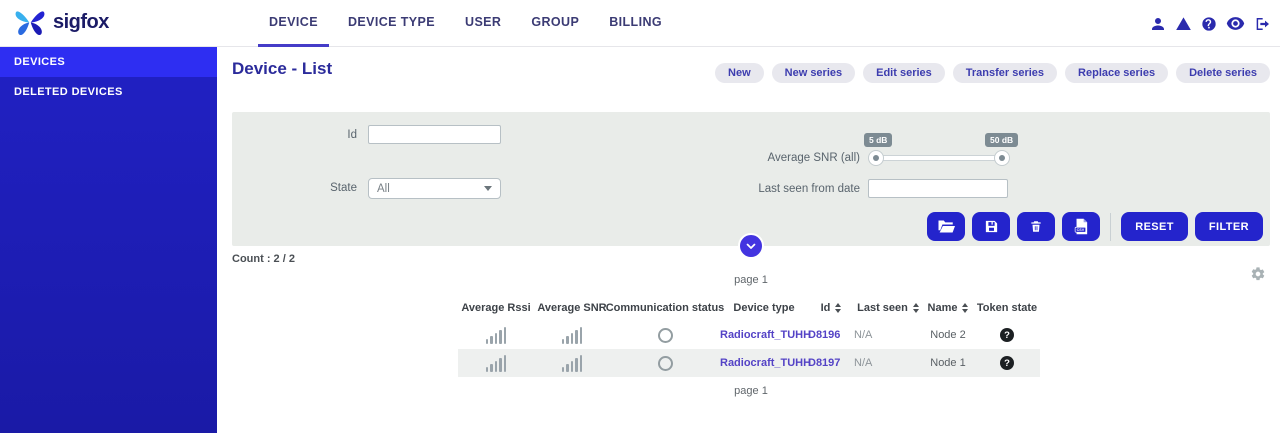 The height and width of the screenshot is (433, 1280). I want to click on col-token-state: Token state, so click(1007, 308).